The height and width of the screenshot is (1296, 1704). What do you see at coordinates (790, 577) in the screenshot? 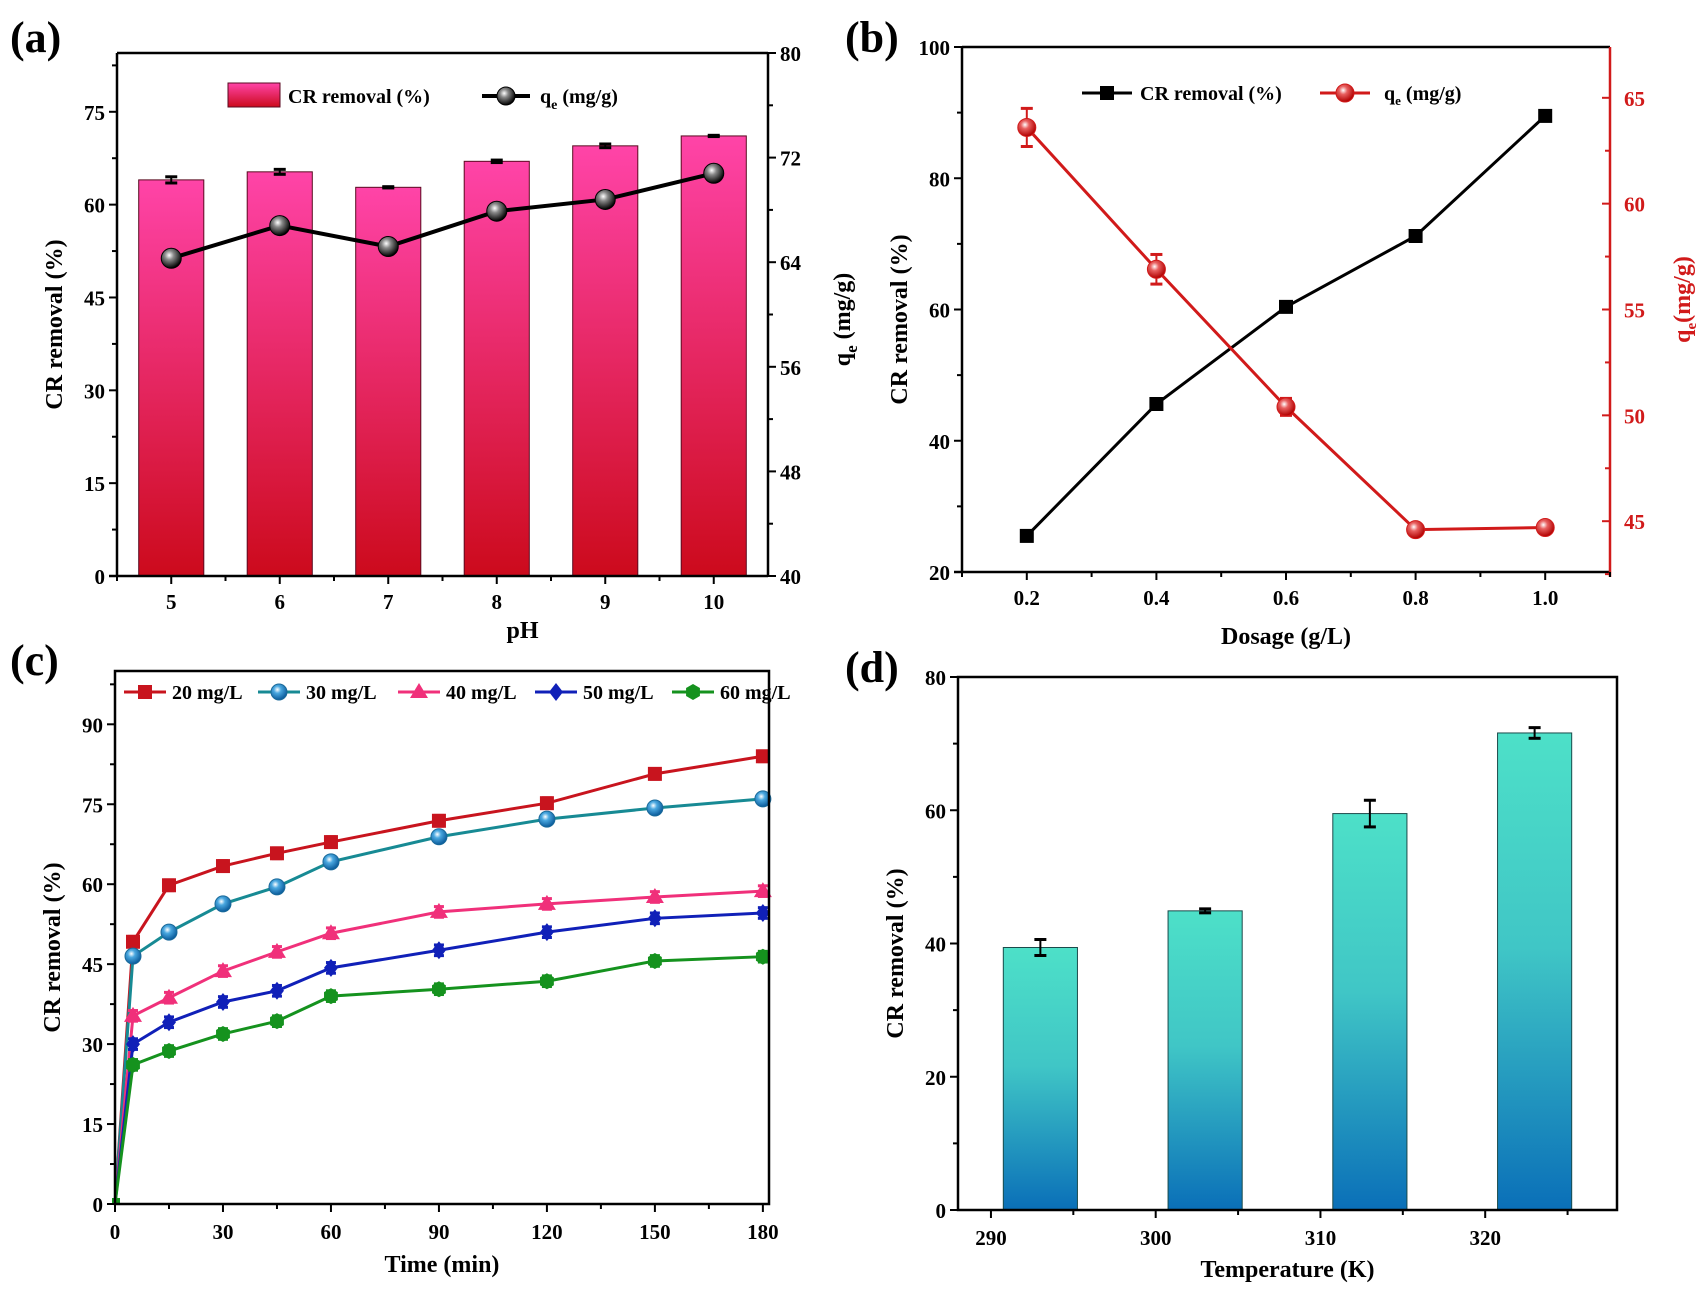
I see `y2-tick-label: 40` at bounding box center [790, 577].